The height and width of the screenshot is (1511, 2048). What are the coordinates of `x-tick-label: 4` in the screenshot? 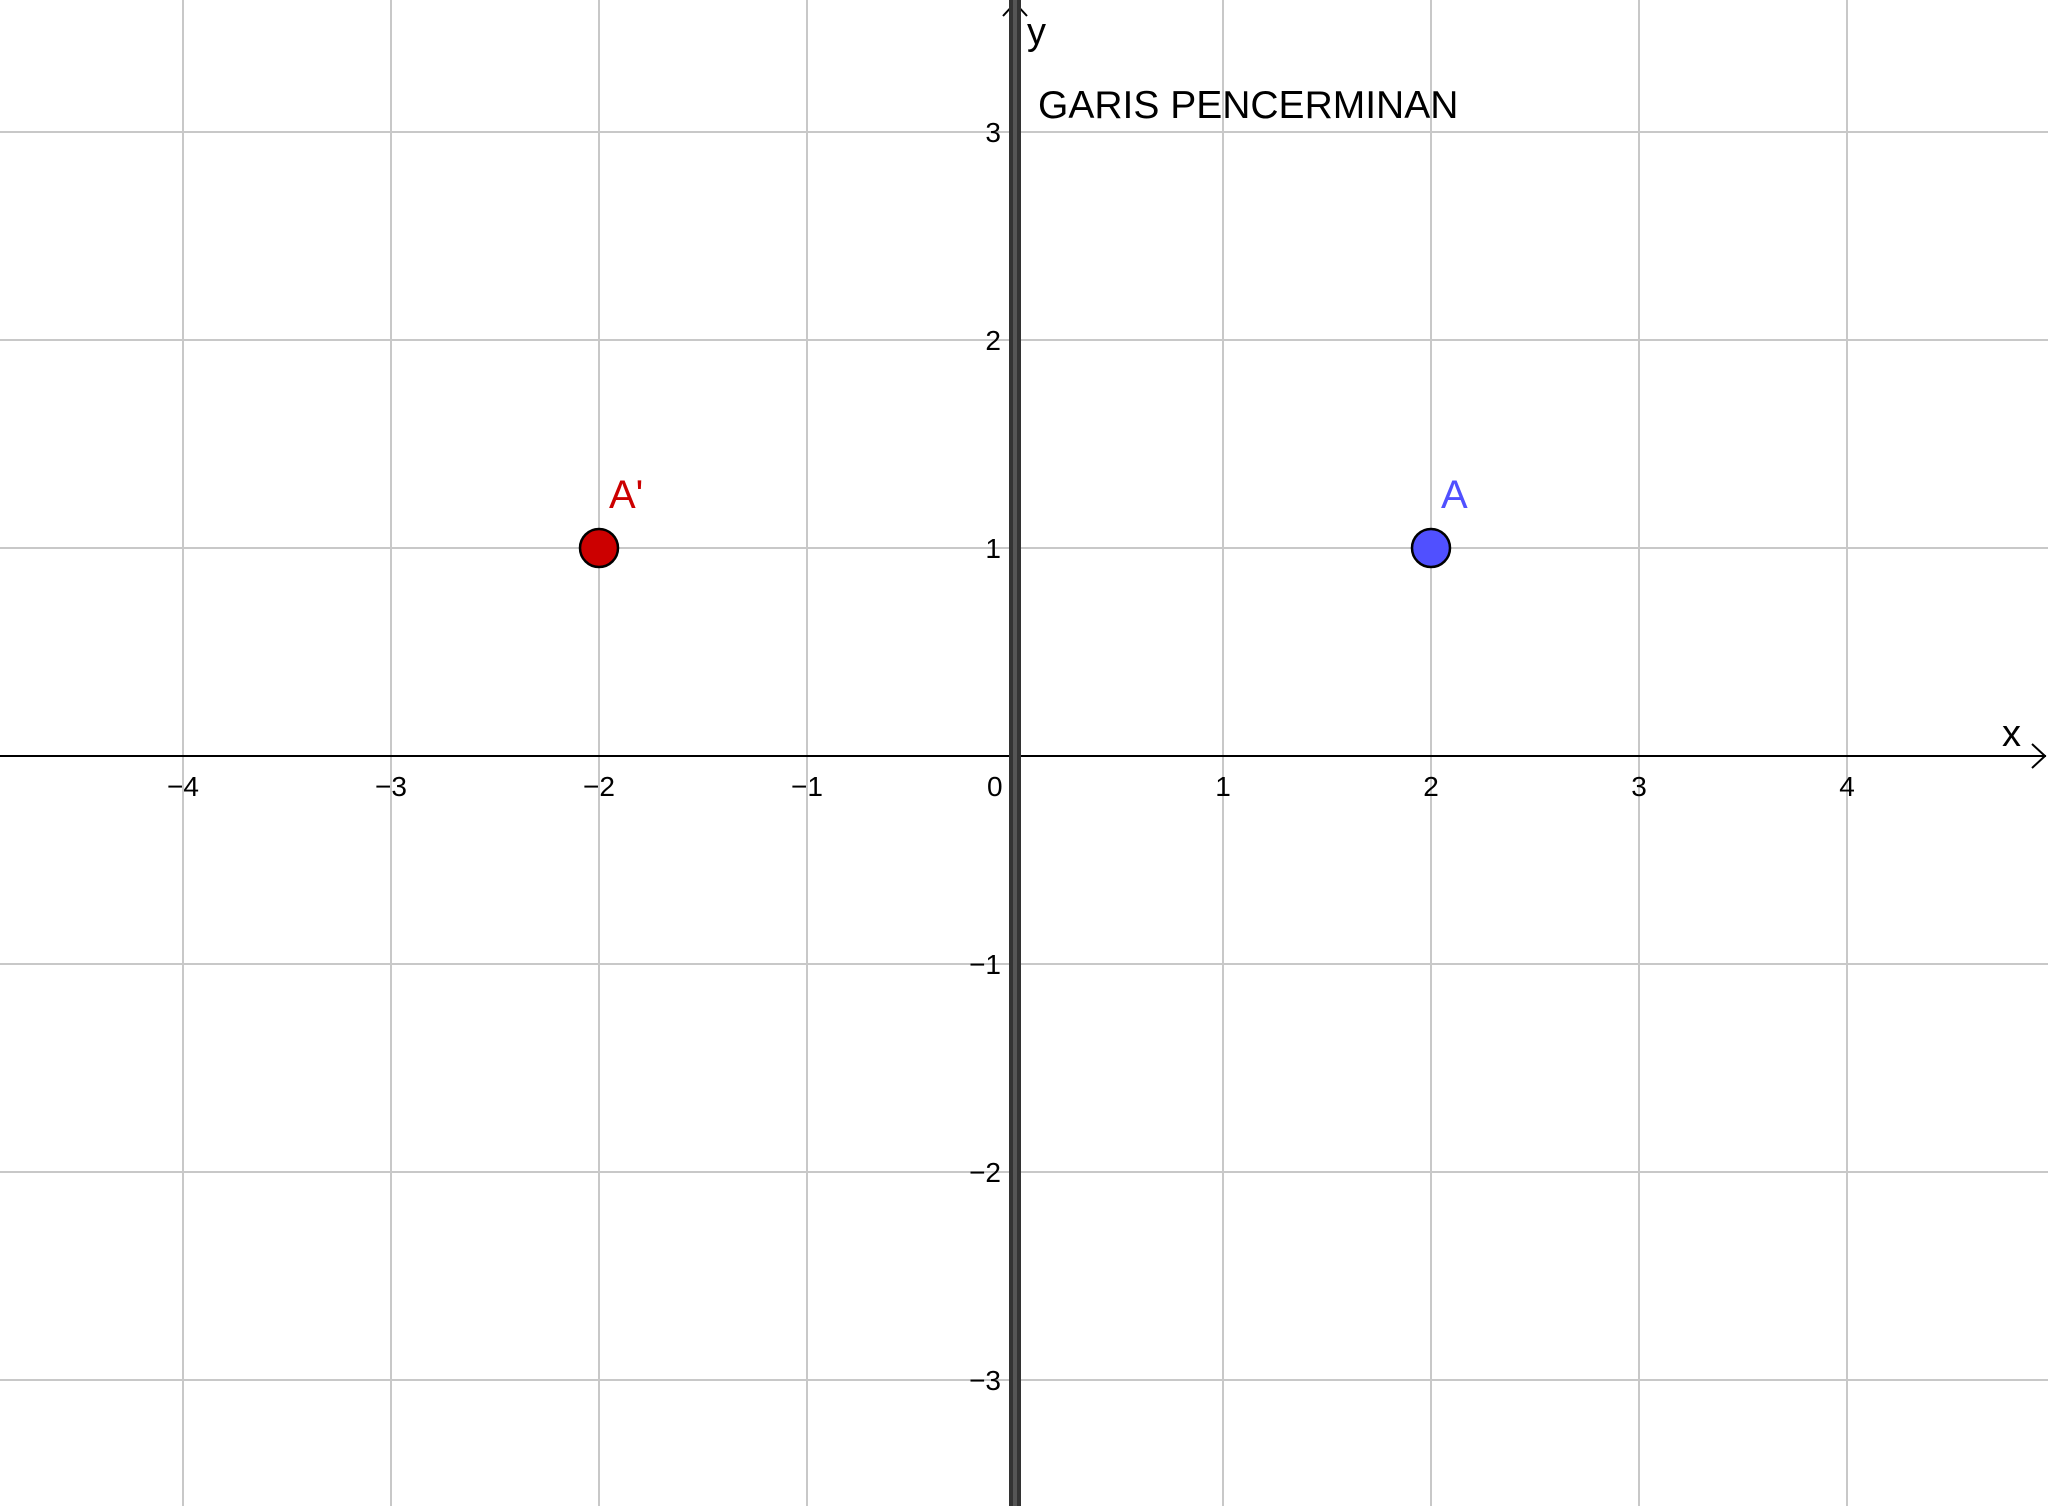 It's located at (1847, 786).